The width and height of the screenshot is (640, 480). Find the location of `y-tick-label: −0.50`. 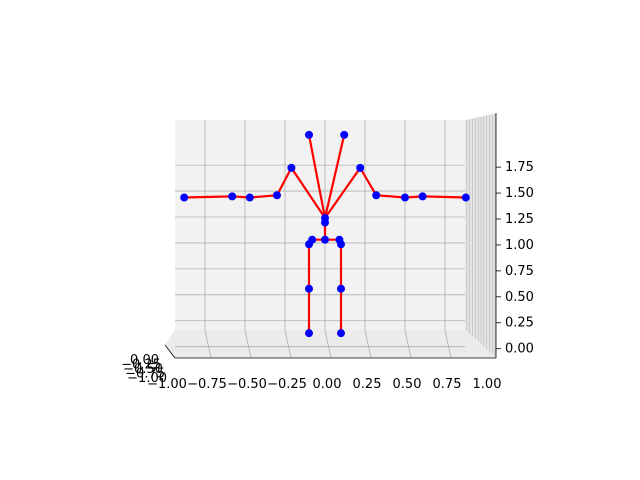

y-tick-label: −0.50 is located at coordinates (143, 369).